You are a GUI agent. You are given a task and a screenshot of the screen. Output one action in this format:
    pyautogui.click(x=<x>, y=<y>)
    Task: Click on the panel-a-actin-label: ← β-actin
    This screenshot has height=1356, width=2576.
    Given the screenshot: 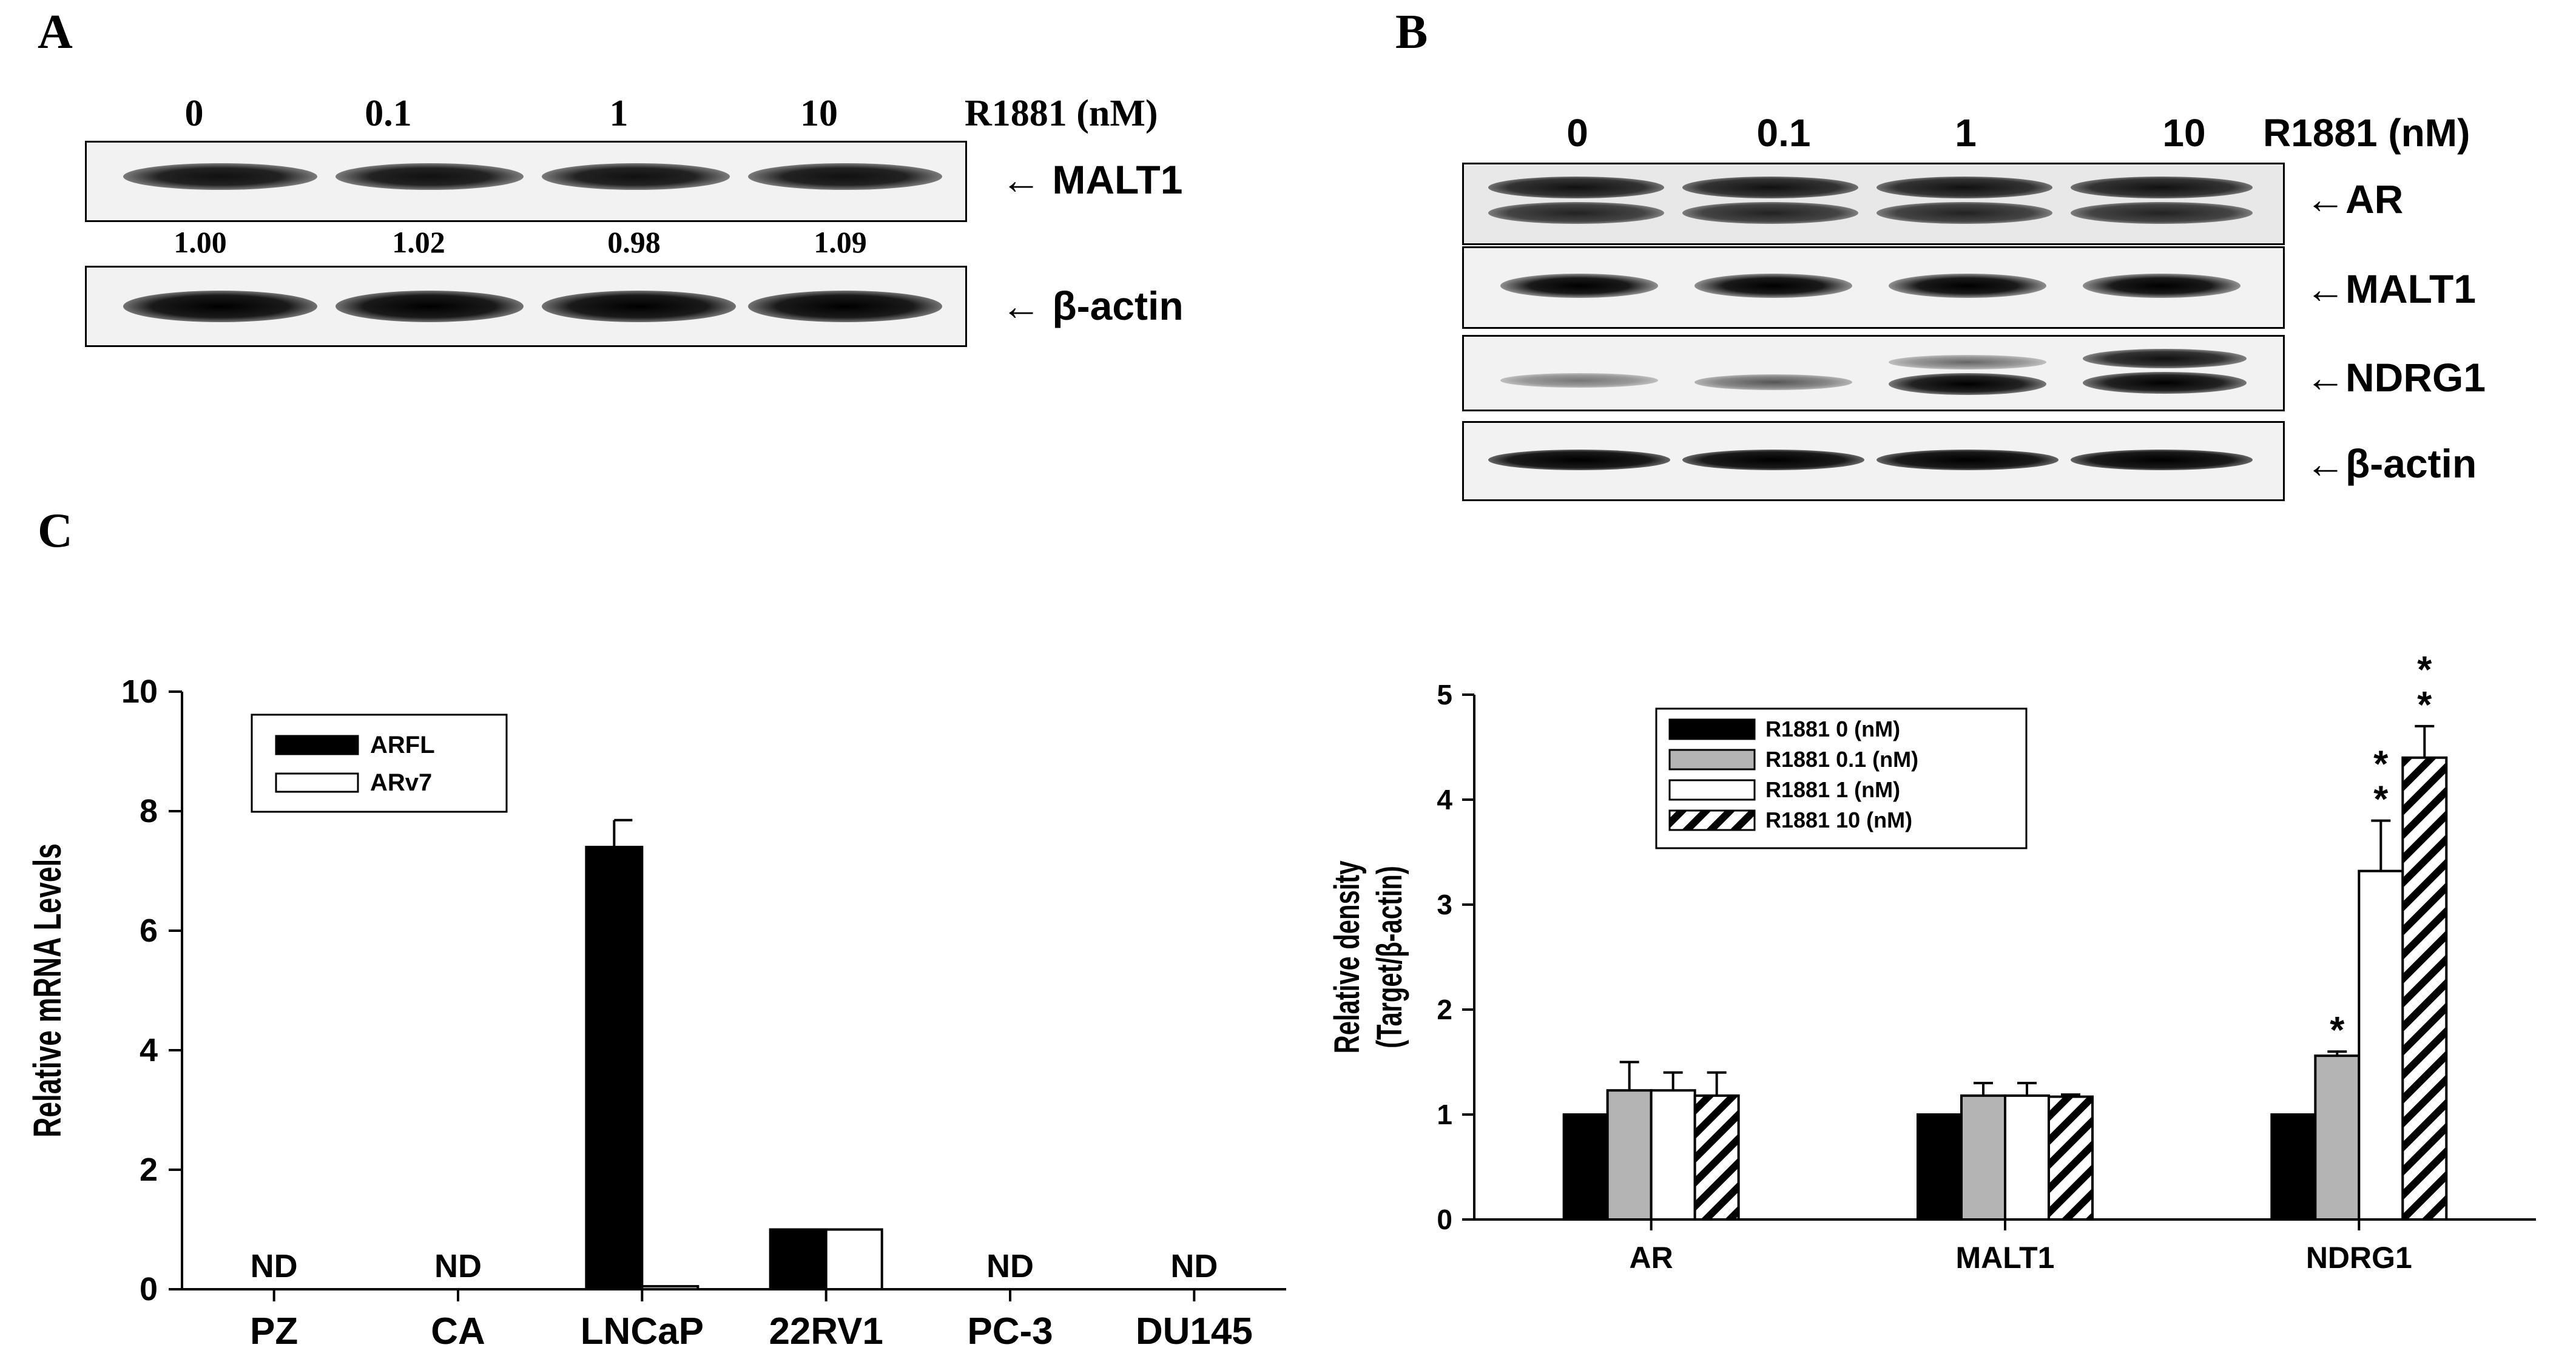 What is the action you would take?
    pyautogui.click(x=1092, y=305)
    